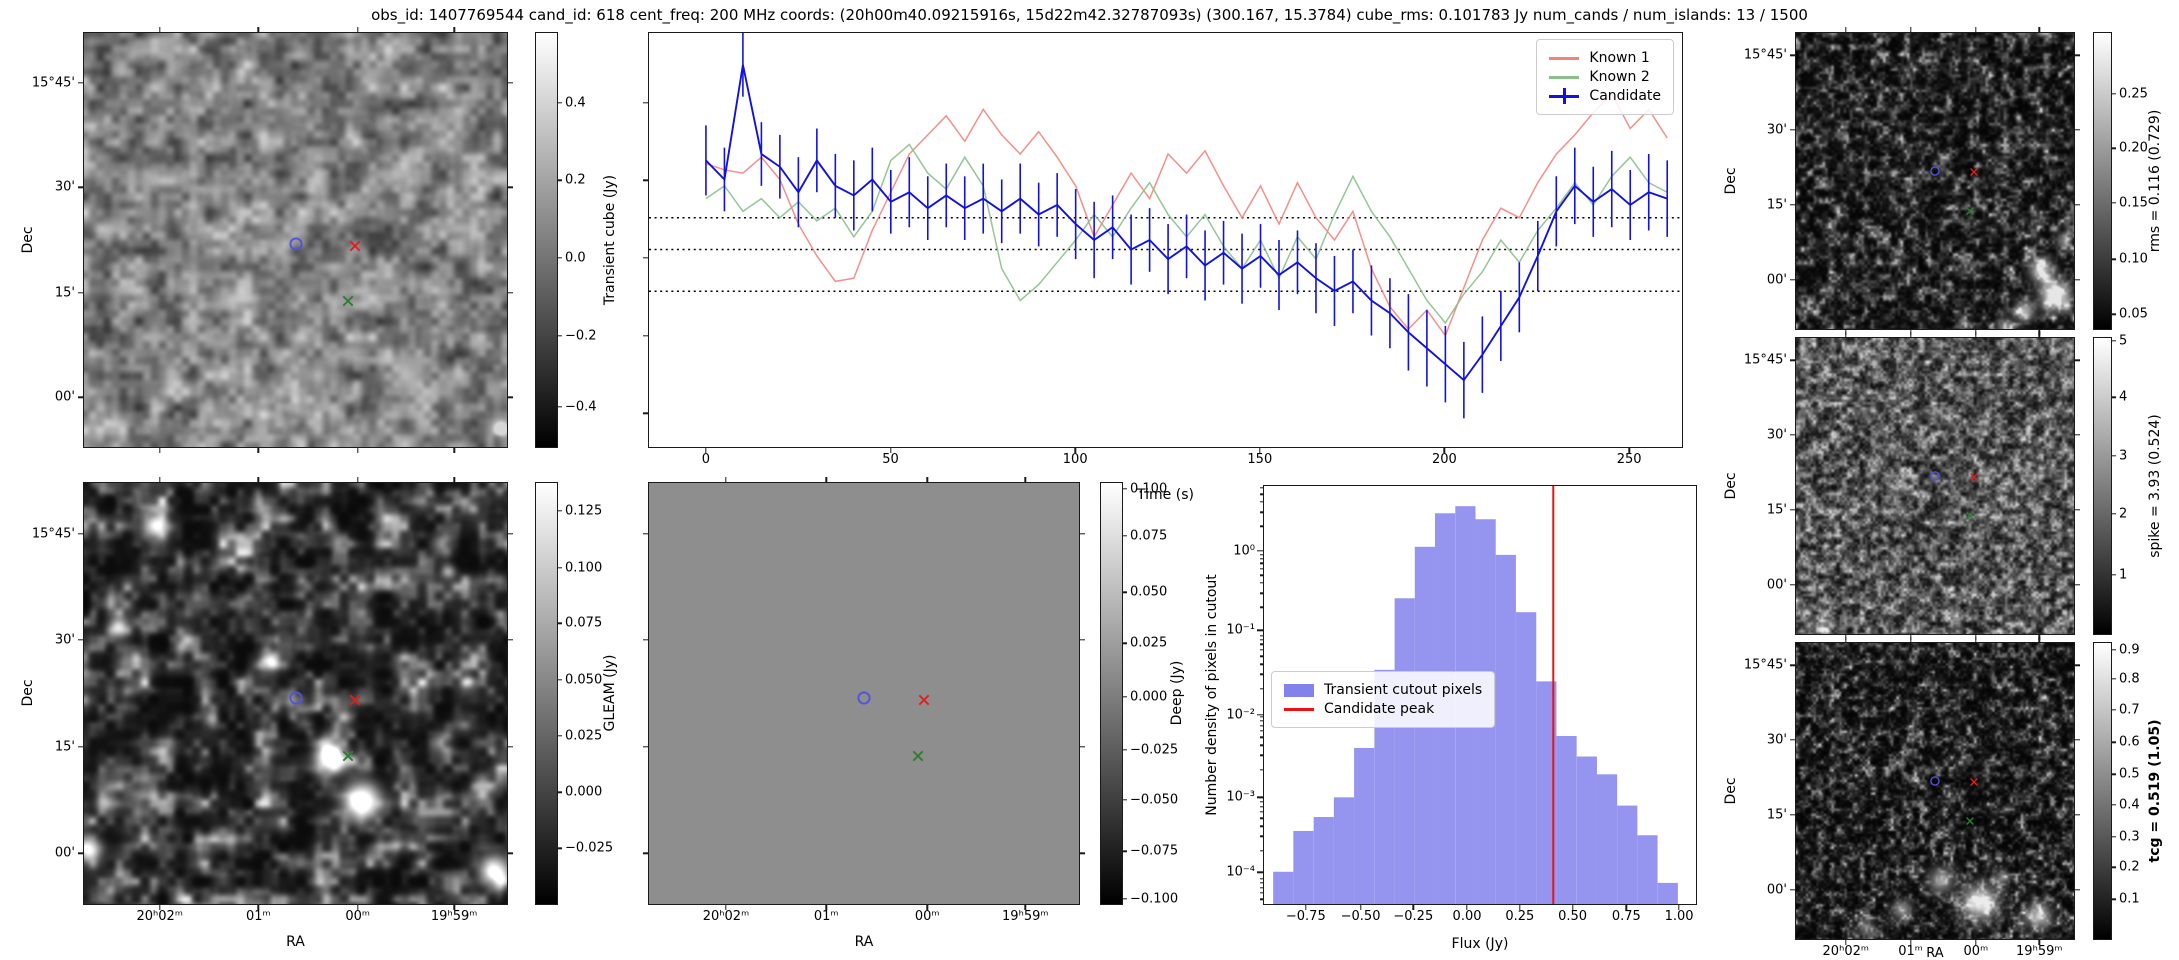 Image resolution: width=2179 pixels, height=960 pixels. I want to click on tick-label: 250, so click(1629, 459).